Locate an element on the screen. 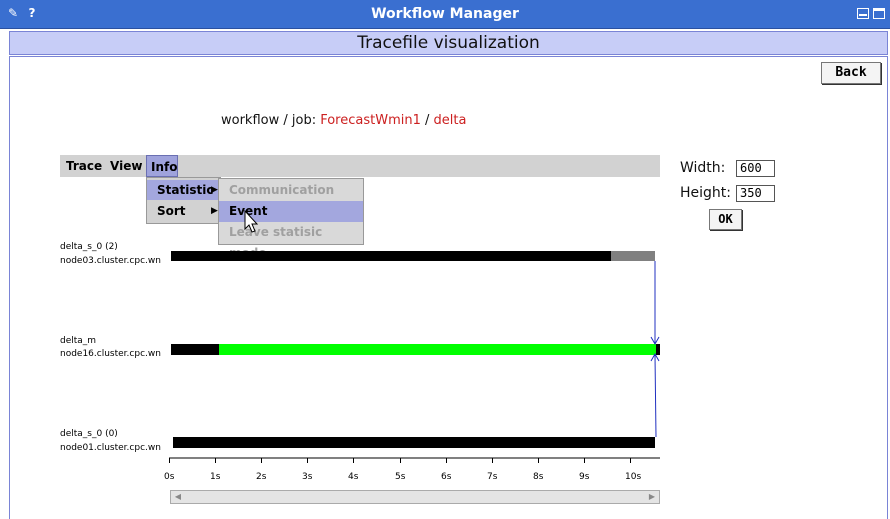 This screenshot has width=890, height=519. minimize-icon is located at coordinates (863, 13).